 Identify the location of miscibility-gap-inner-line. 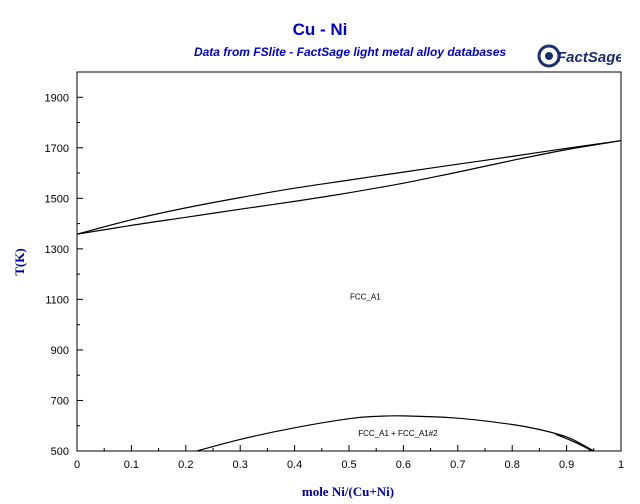
(573, 442).